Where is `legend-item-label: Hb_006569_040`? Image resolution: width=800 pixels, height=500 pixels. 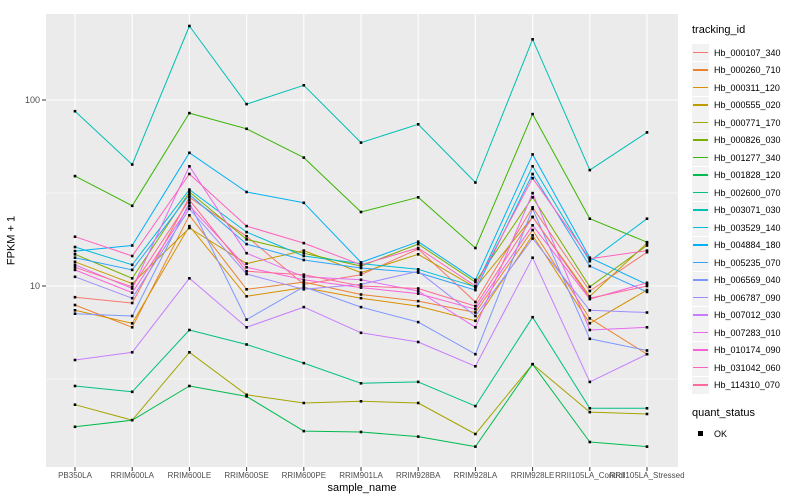 legend-item-label: Hb_006569_040 is located at coordinates (747, 280).